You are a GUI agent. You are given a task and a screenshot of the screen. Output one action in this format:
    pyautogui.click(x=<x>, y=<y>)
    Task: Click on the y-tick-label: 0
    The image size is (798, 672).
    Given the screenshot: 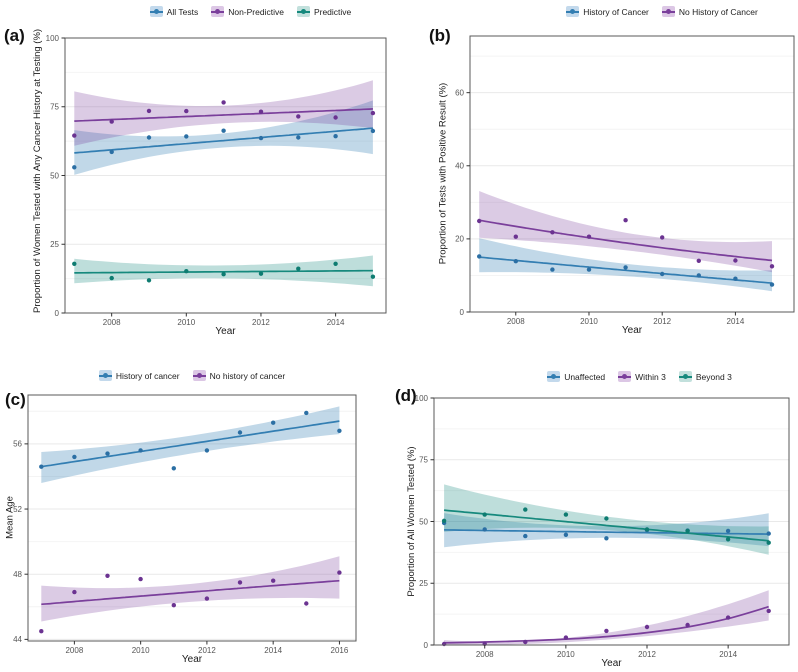 What is the action you would take?
    pyautogui.click(x=426, y=645)
    